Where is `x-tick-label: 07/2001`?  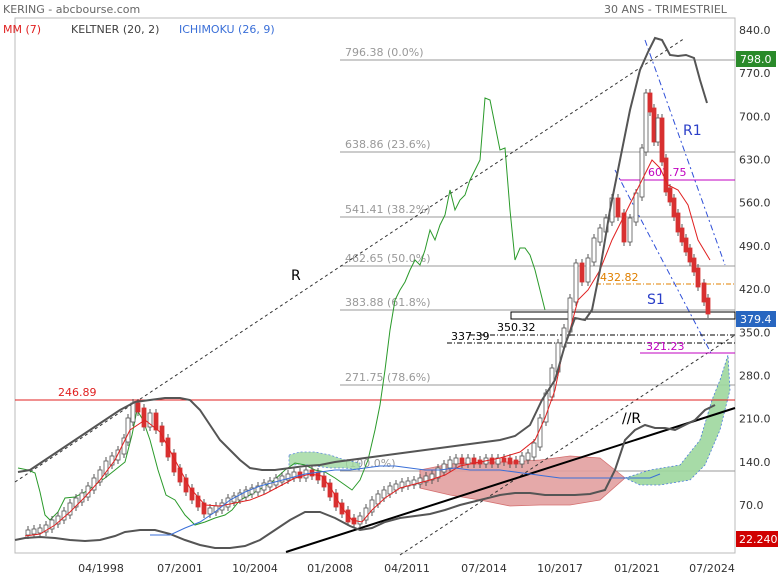 x-tick-label: 07/2001 is located at coordinates (180, 568).